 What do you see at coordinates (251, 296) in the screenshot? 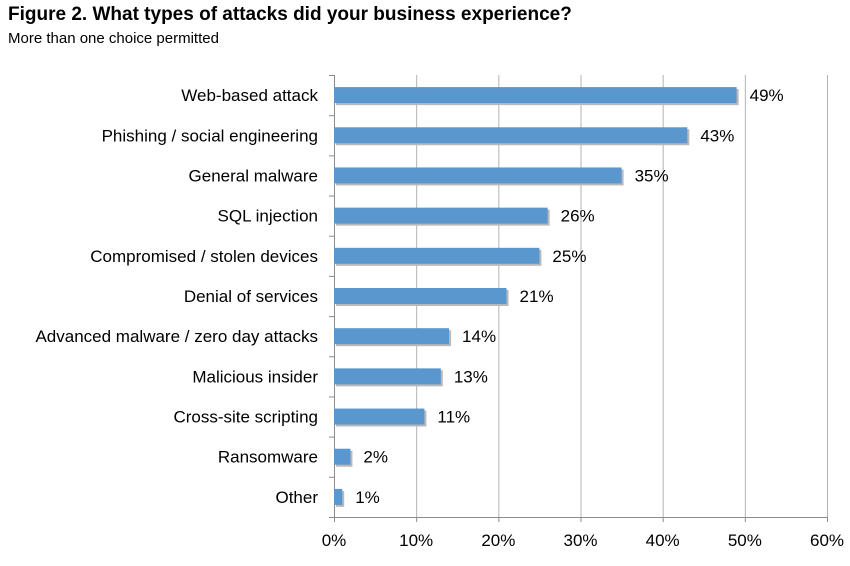
I see `category-label: Denial of services` at bounding box center [251, 296].